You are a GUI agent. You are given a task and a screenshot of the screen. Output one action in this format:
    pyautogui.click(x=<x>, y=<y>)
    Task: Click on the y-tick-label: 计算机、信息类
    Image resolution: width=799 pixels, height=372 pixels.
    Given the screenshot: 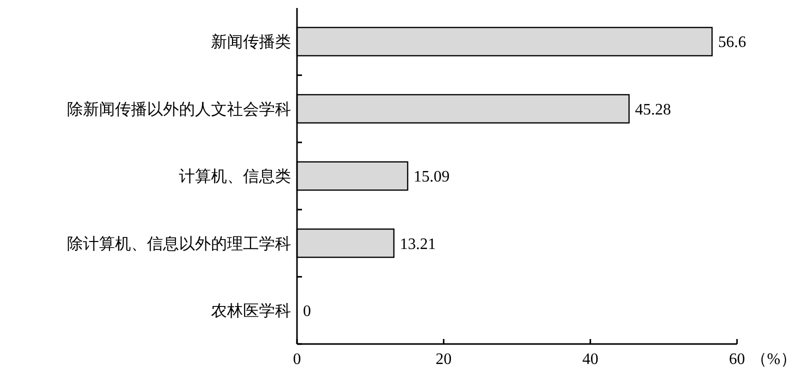 What is the action you would take?
    pyautogui.click(x=235, y=177)
    